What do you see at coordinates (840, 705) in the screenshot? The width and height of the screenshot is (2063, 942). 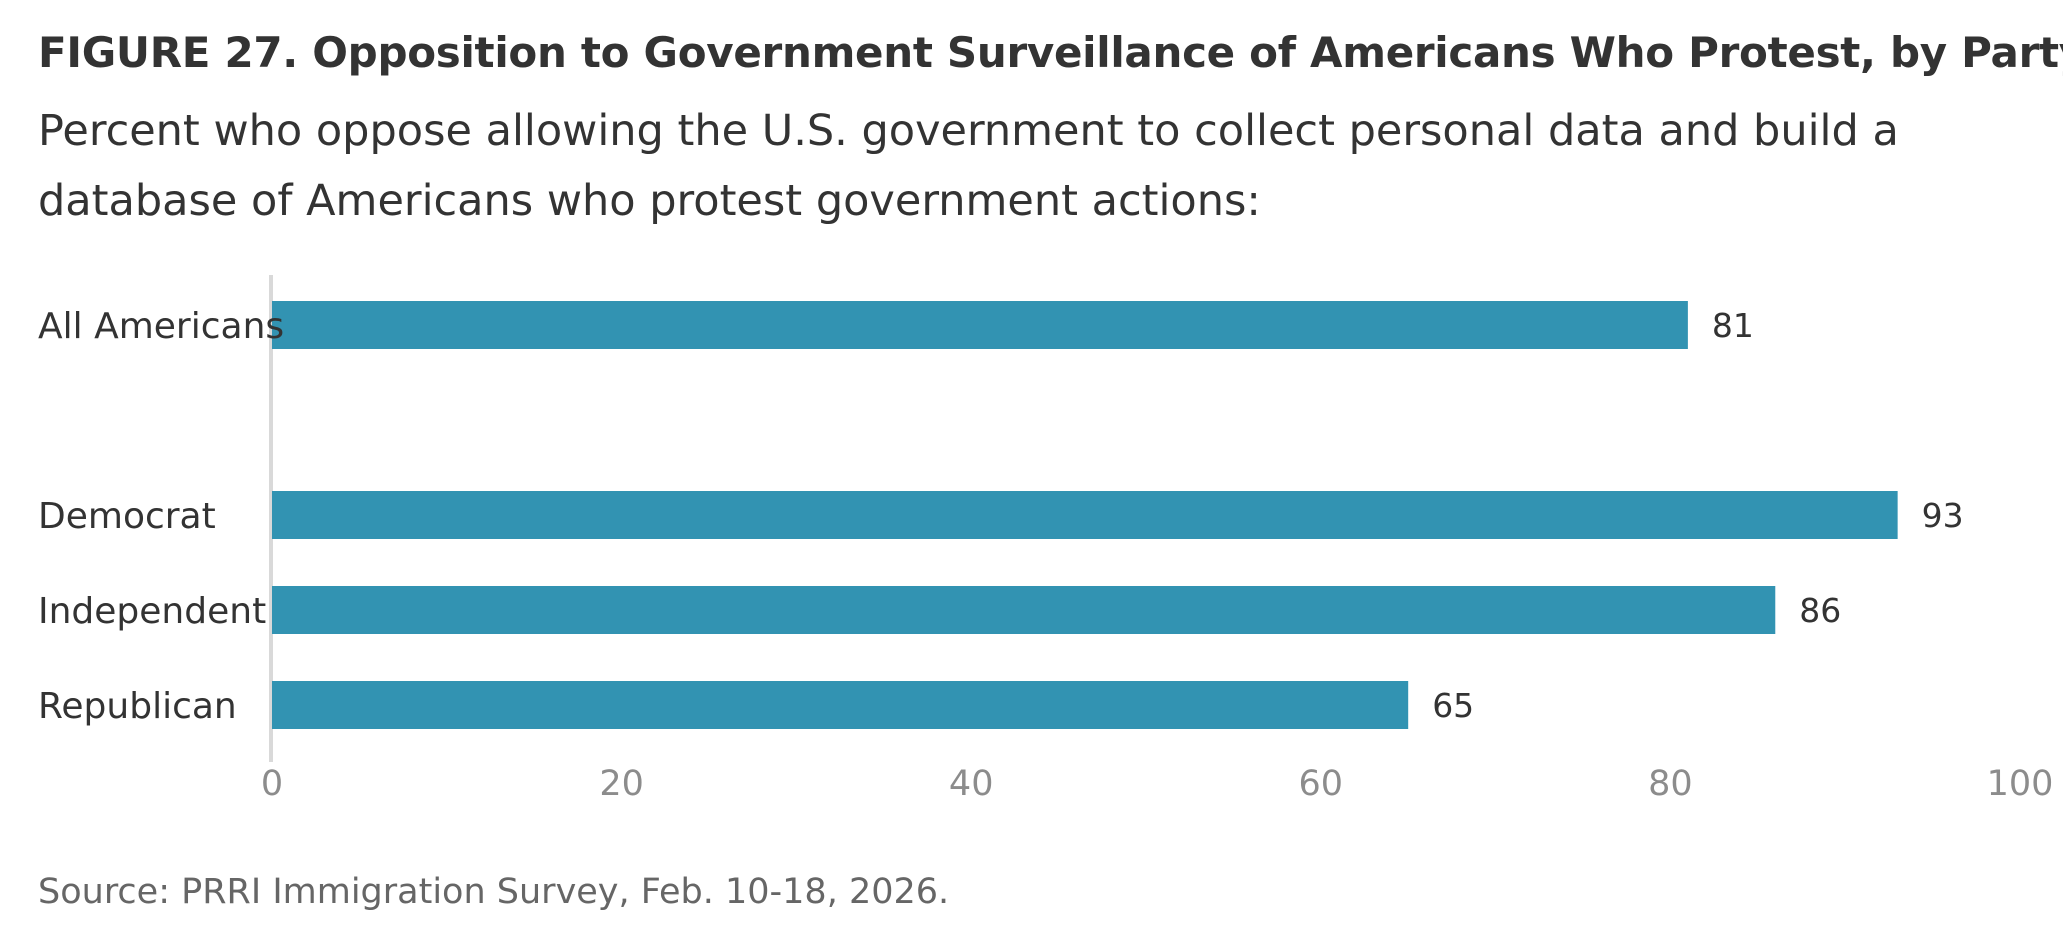 I see `bar-republican` at bounding box center [840, 705].